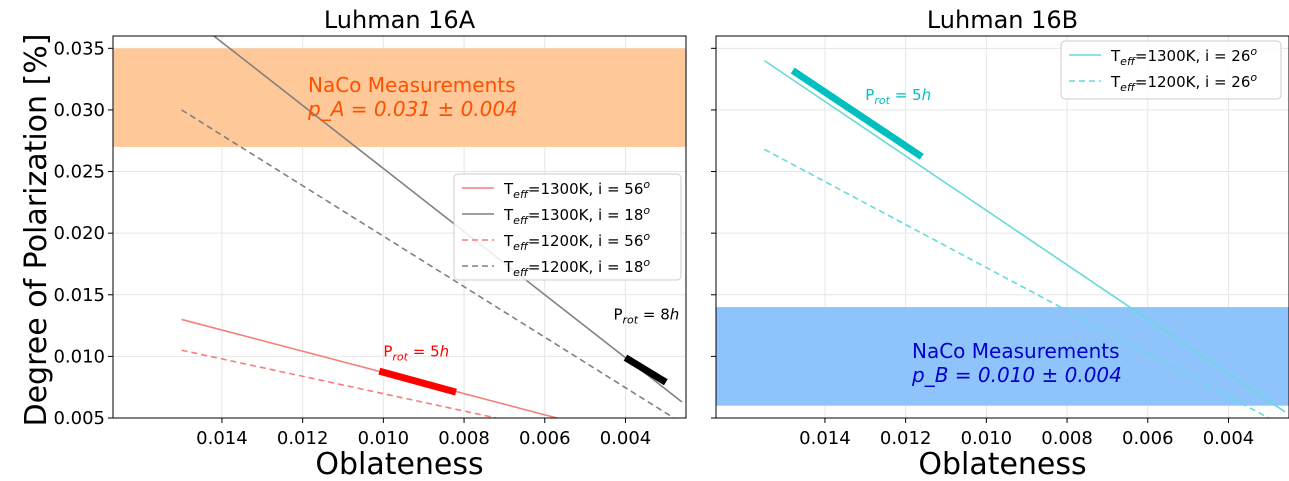 This screenshot has width=1289, height=481. Describe the element at coordinates (585, 267) in the screenshot. I see `legend-rest: =1200K, i = 18` at that location.